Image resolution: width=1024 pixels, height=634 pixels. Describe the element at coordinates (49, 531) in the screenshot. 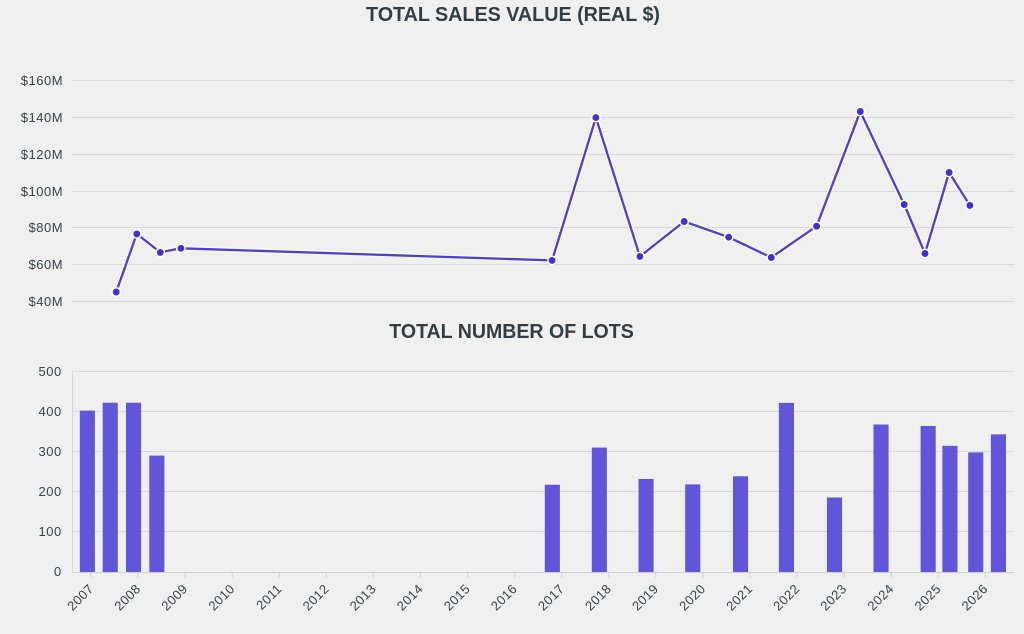

I see `svg-text: 100` at that location.